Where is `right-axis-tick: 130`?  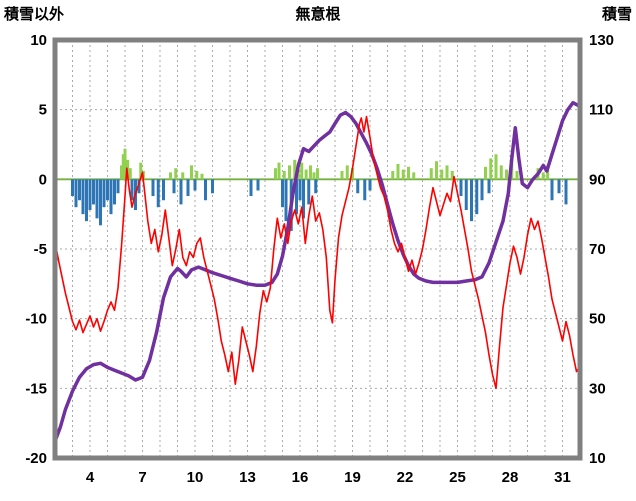
right-axis-tick: 130 is located at coordinates (601, 40).